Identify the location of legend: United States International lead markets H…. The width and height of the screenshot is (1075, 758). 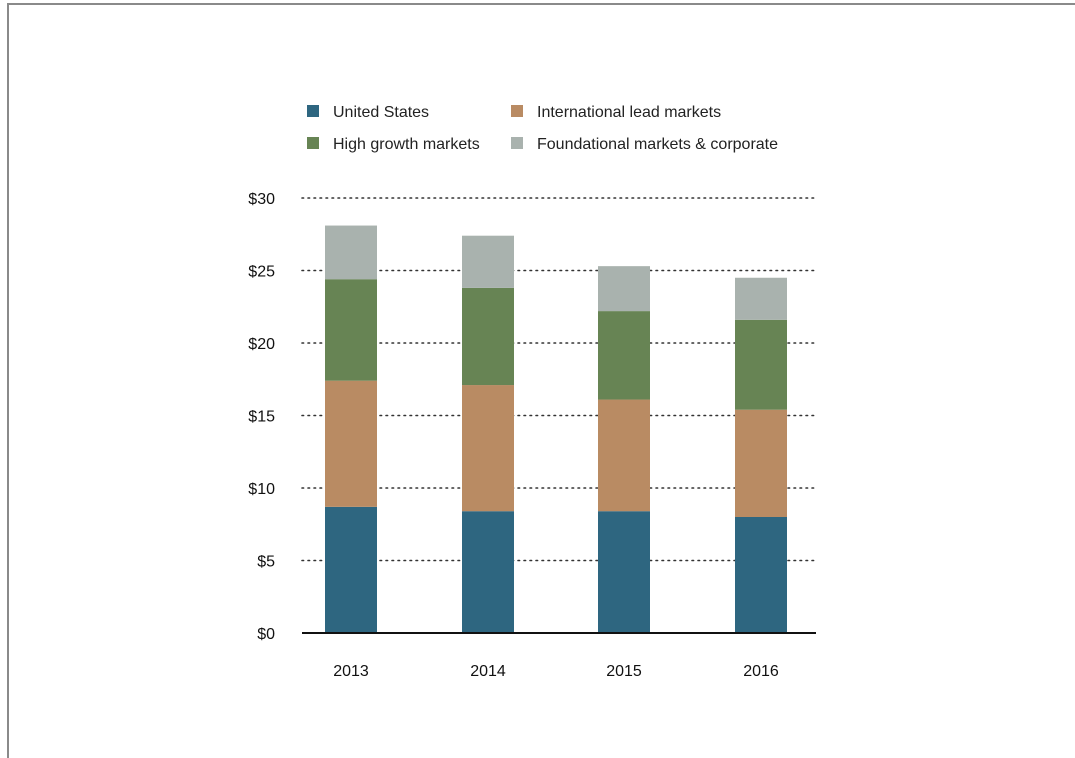
(542, 128).